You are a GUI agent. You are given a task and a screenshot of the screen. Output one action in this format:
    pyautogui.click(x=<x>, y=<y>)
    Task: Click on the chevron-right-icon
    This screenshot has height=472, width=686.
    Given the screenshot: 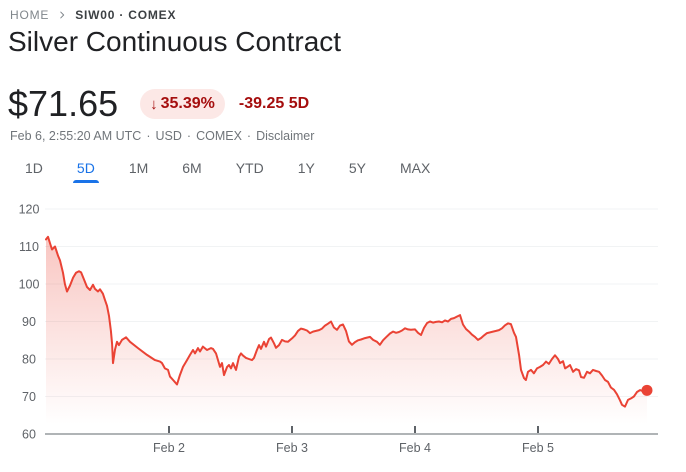 What is the action you would take?
    pyautogui.click(x=62, y=15)
    